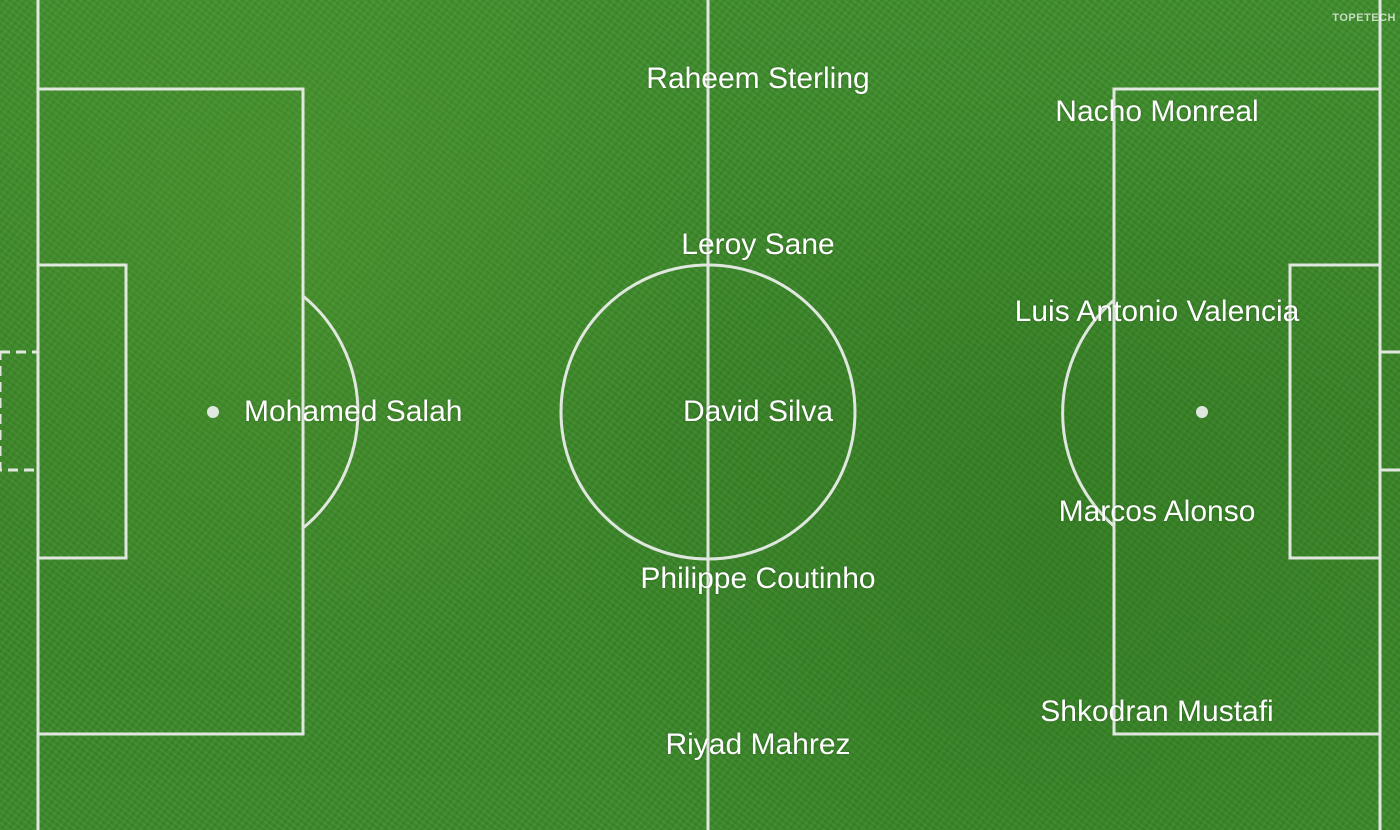 The width and height of the screenshot is (1400, 830). Describe the element at coordinates (213, 412) in the screenshot. I see `left-penalty-spot` at that location.